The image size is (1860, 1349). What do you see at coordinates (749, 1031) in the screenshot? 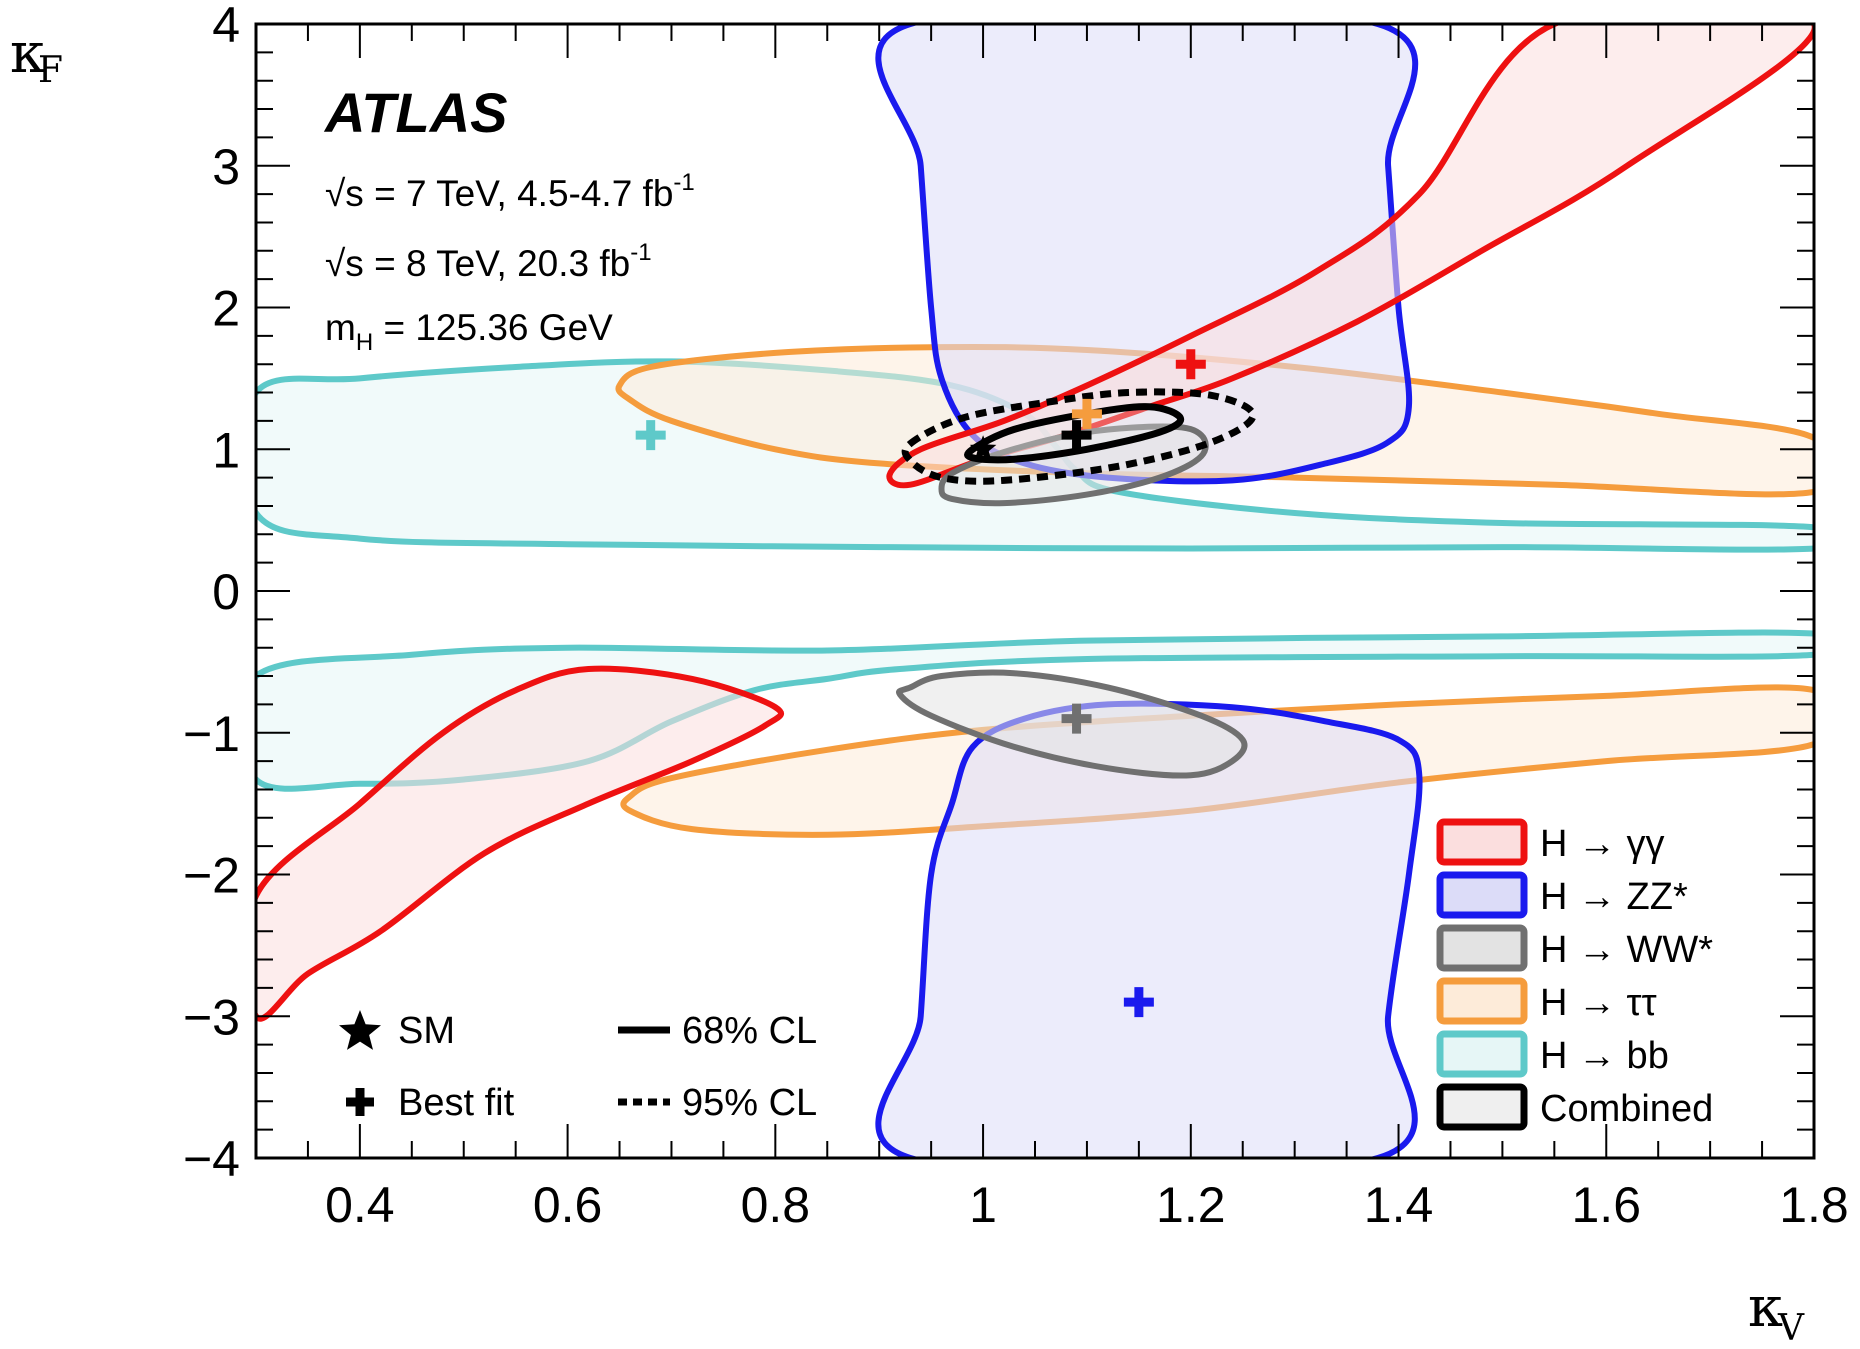
I see `cl68-legend-label: 68% CL` at bounding box center [749, 1031].